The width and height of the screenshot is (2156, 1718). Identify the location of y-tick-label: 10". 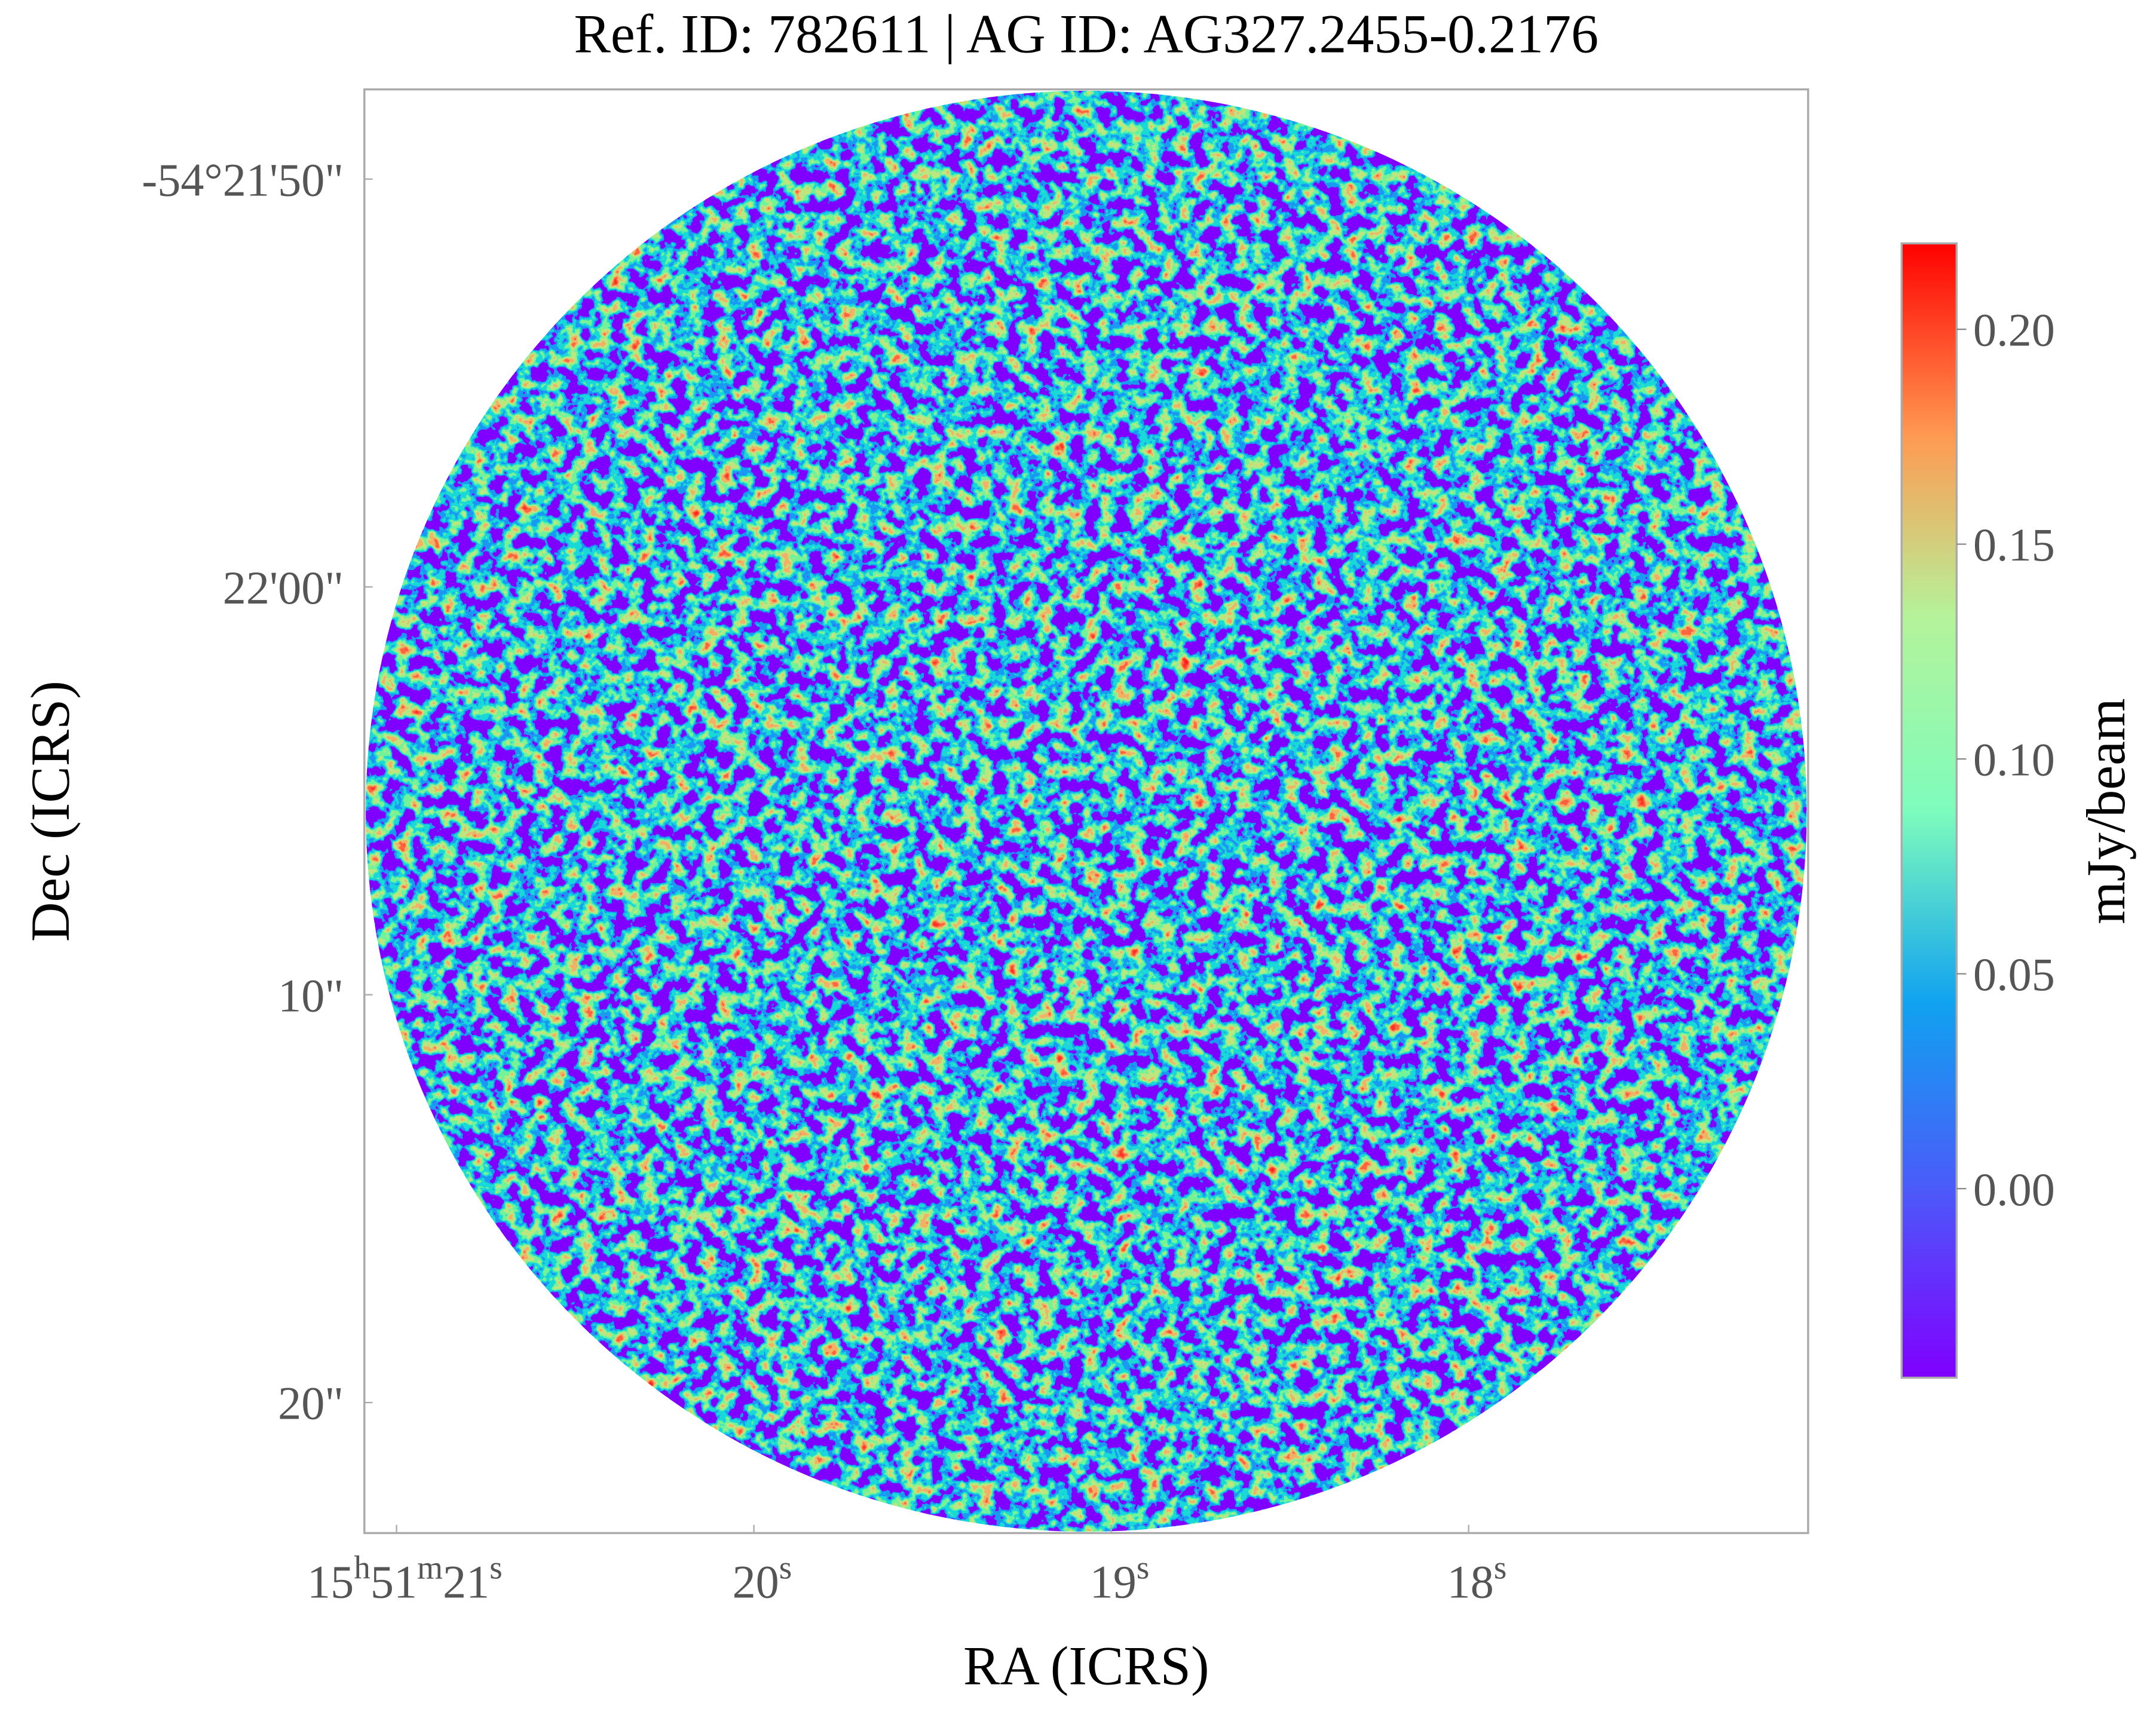
(311, 995).